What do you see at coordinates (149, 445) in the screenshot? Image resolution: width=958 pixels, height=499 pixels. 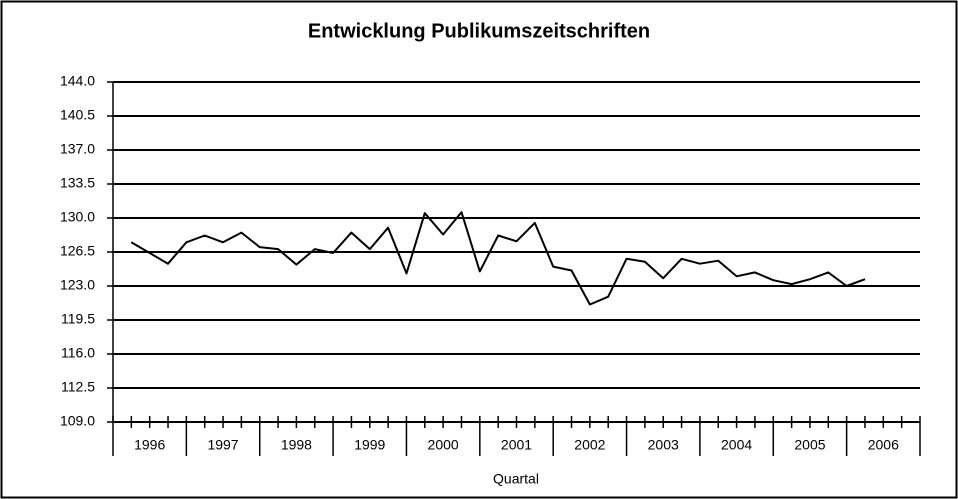 I see `x-tick-label: 1996` at bounding box center [149, 445].